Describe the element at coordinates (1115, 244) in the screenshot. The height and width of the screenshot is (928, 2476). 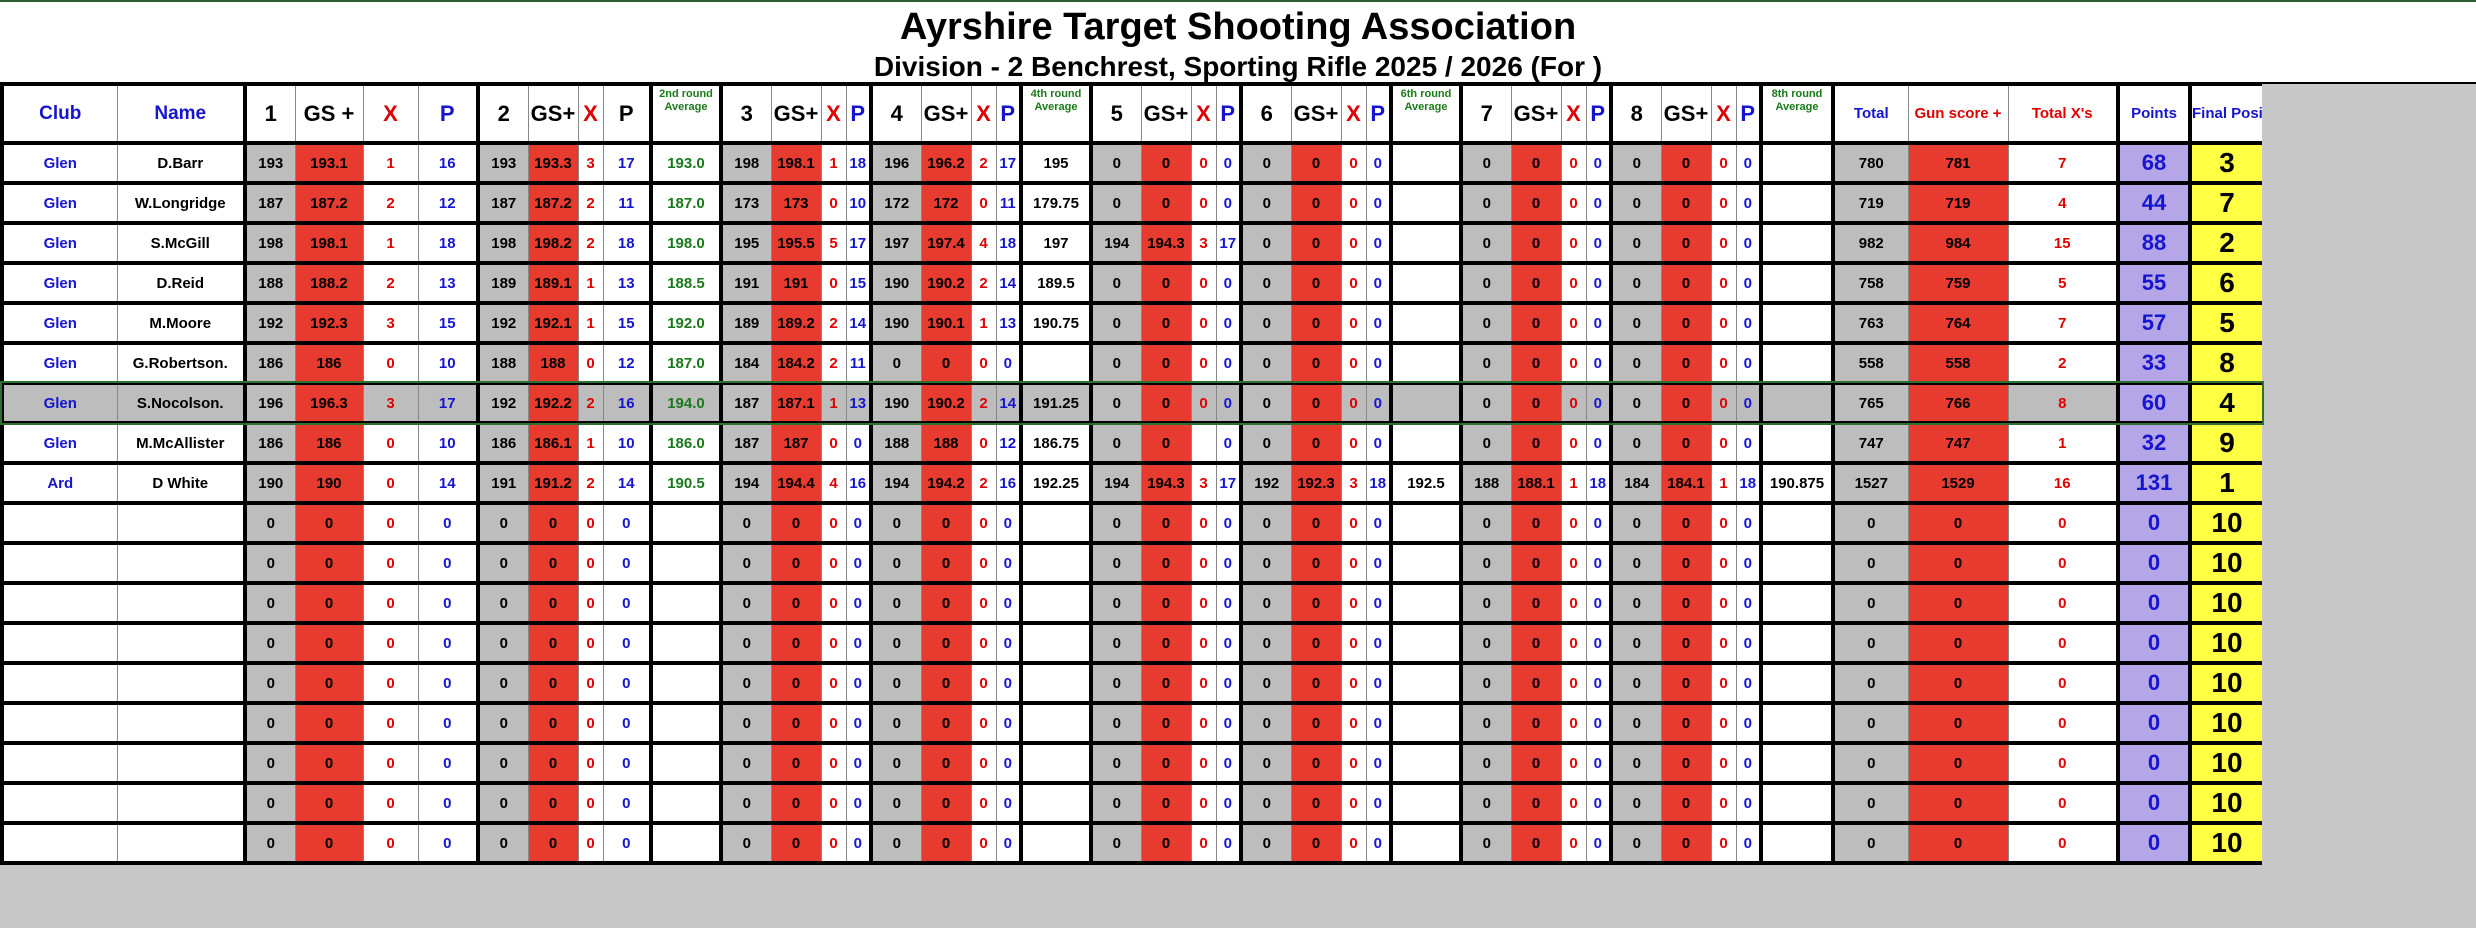
I see `cell-r5: 194` at that location.